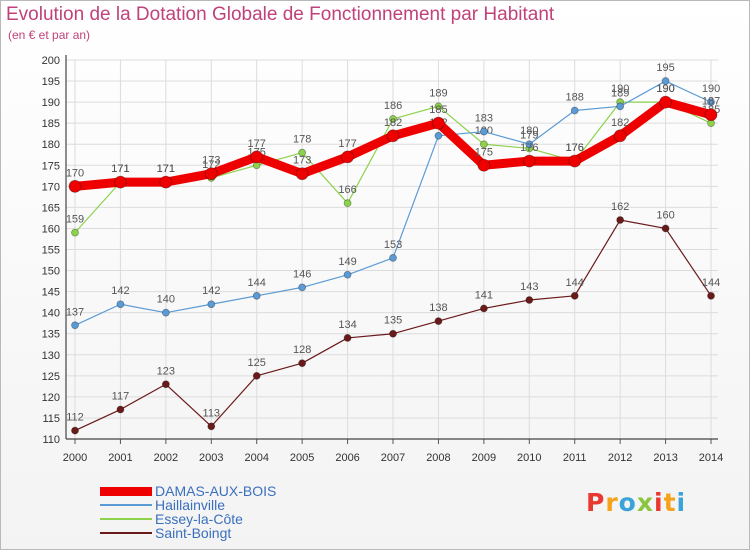  I want to click on data-label-damas-aux-bois: 187, so click(711, 102).